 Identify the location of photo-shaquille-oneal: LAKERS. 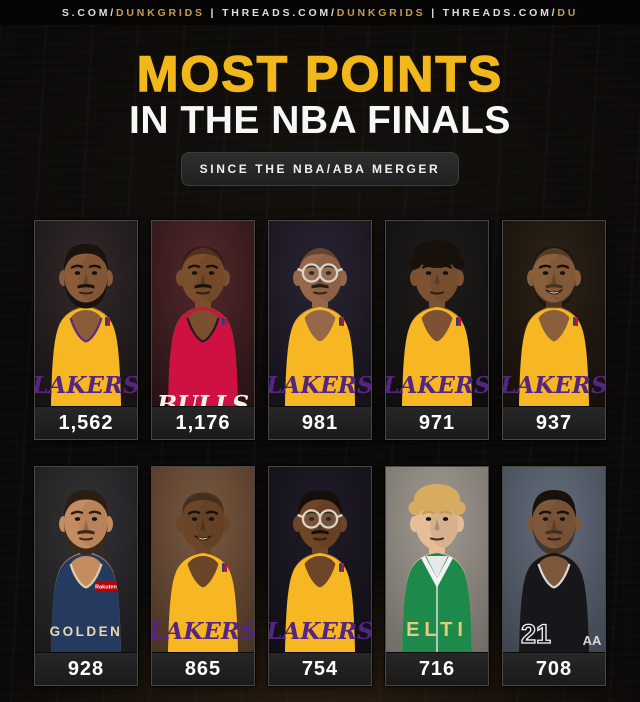
(203, 559).